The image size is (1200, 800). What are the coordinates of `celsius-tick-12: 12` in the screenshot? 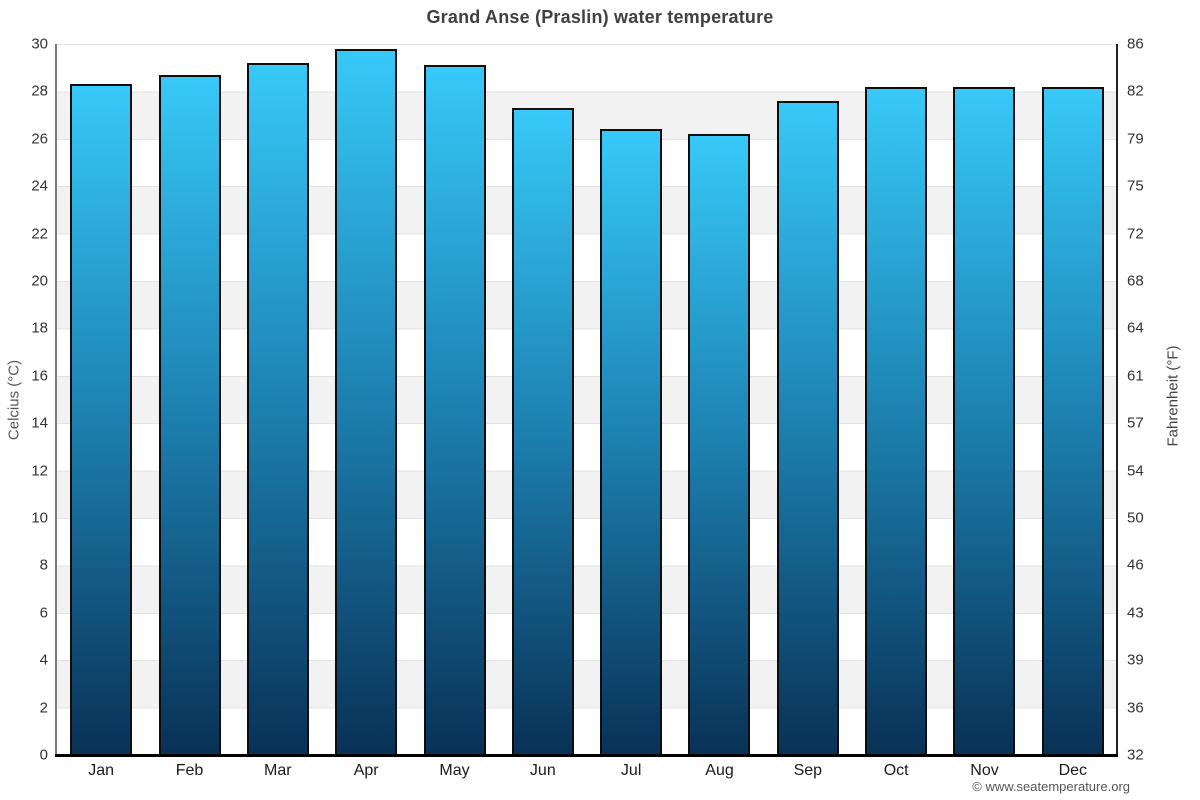 It's located at (39, 471).